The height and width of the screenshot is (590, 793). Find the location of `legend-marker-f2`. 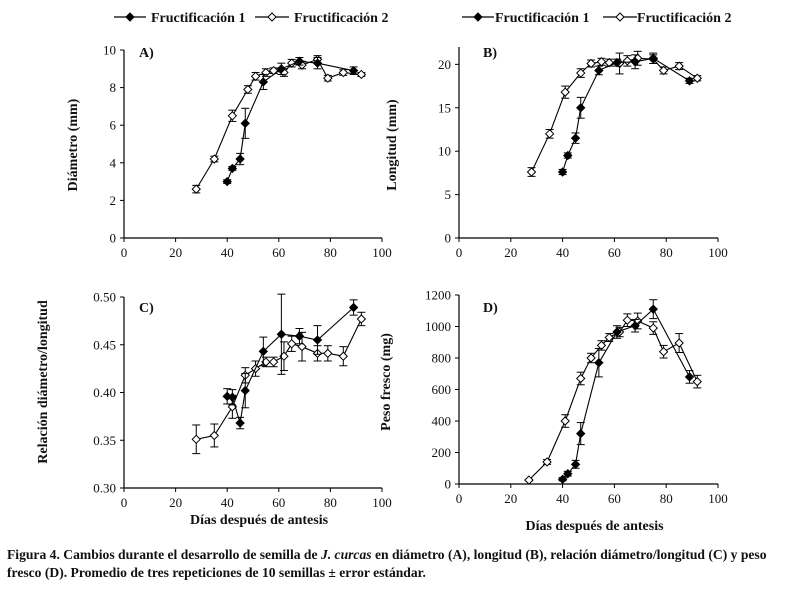

legend-marker-f2 is located at coordinates (620, 17).